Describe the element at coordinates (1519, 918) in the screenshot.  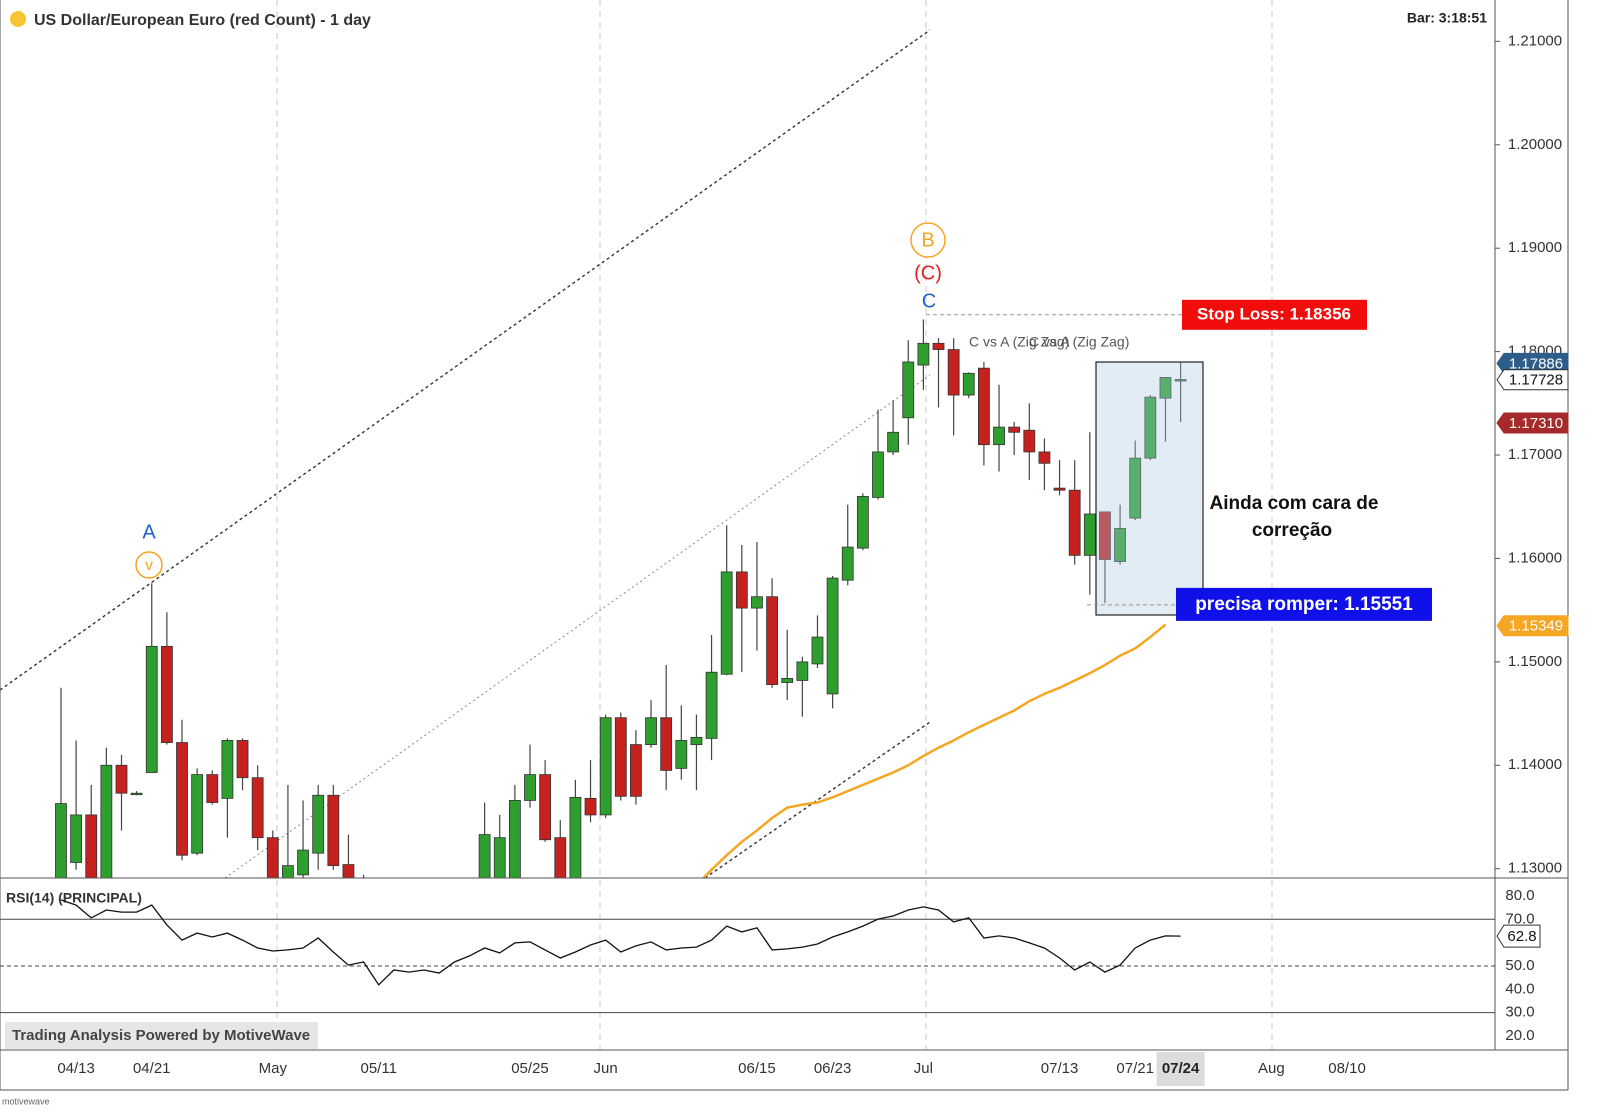
I see `rsi-tick-label: 70.0` at that location.